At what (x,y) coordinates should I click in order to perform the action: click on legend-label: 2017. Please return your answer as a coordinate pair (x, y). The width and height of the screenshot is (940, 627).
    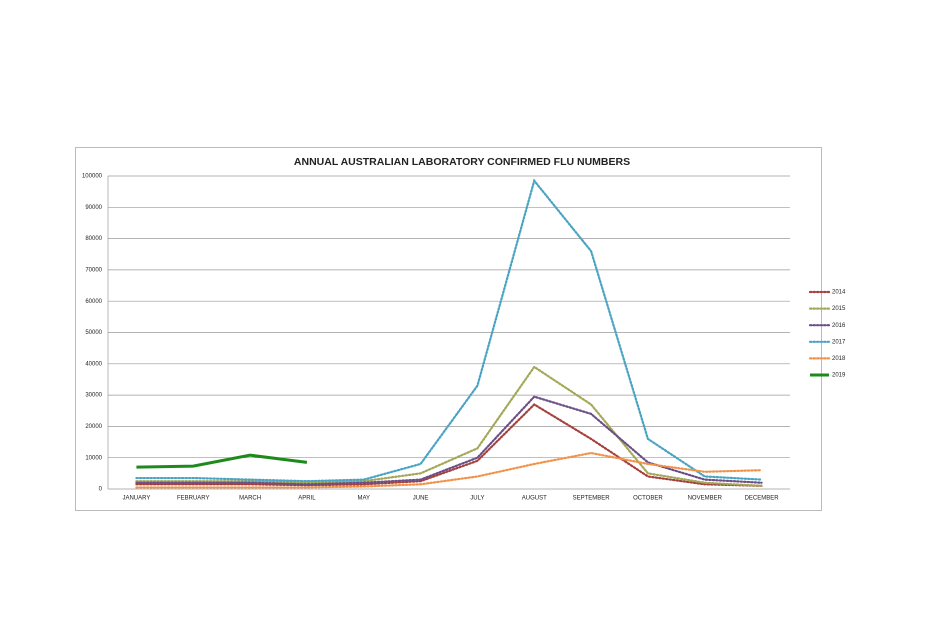
    Looking at the image, I should click on (839, 342).